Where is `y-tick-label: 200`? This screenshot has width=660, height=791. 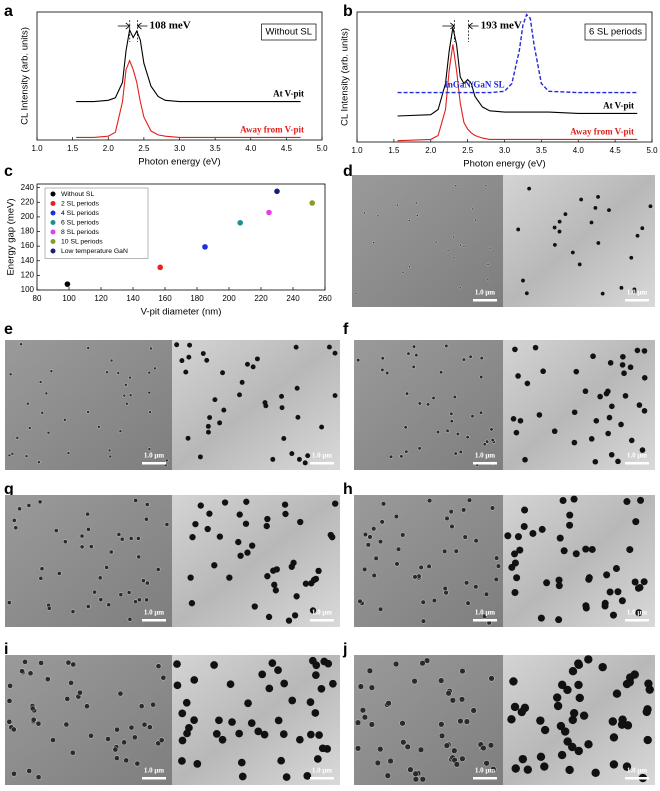
y-tick-label: 200 is located at coordinates (28, 216).